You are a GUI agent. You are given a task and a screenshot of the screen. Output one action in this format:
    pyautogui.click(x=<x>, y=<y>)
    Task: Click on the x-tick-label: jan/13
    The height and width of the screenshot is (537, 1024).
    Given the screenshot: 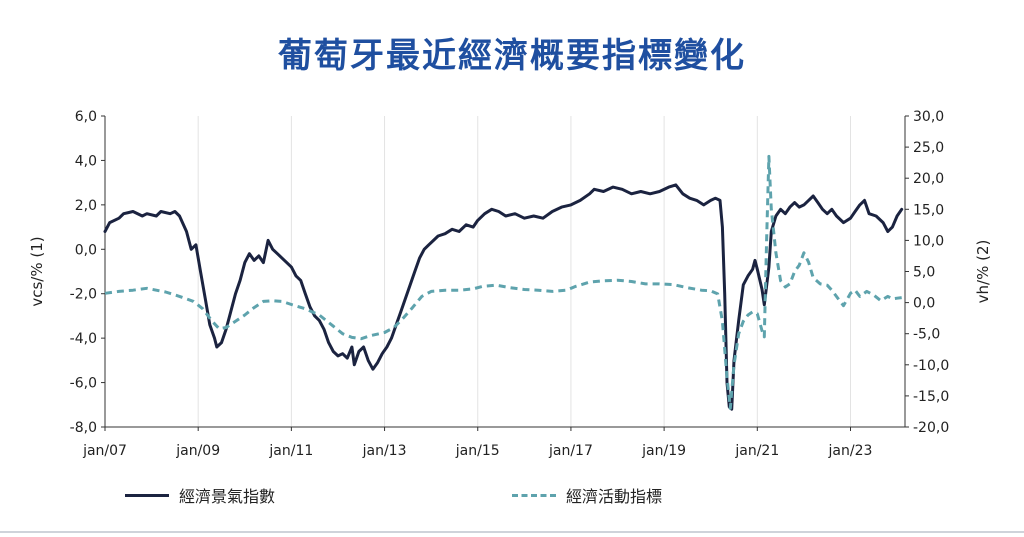 What is the action you would take?
    pyautogui.click(x=384, y=451)
    